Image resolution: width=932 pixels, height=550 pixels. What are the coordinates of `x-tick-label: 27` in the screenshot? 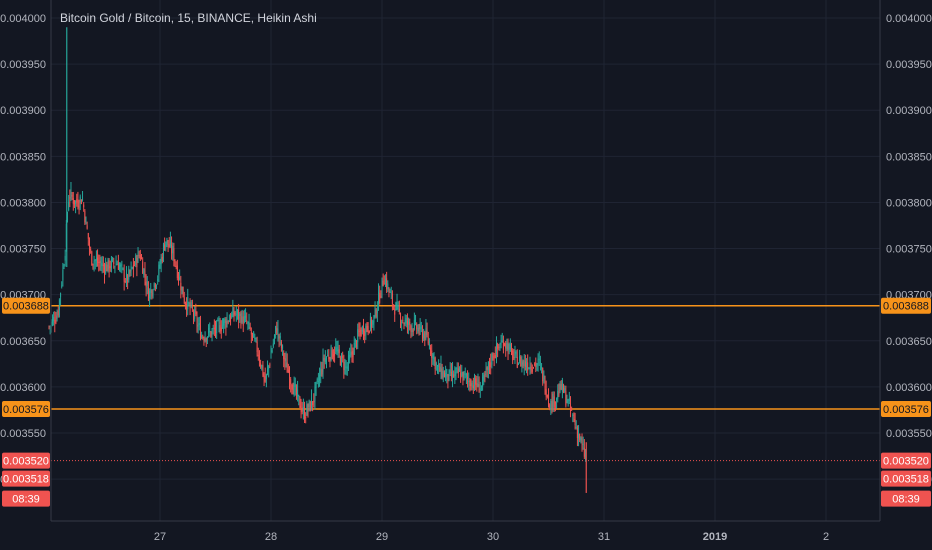 It's located at (160, 537).